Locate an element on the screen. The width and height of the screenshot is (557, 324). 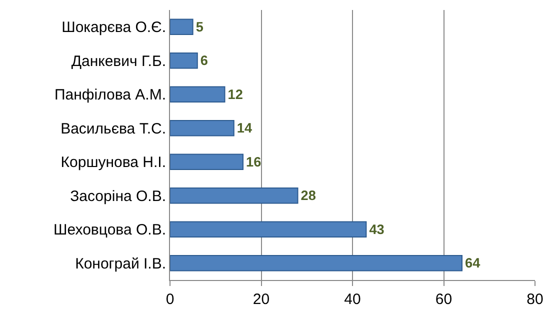
y-tick-label: Коршунова Н.І. is located at coordinates (113, 163).